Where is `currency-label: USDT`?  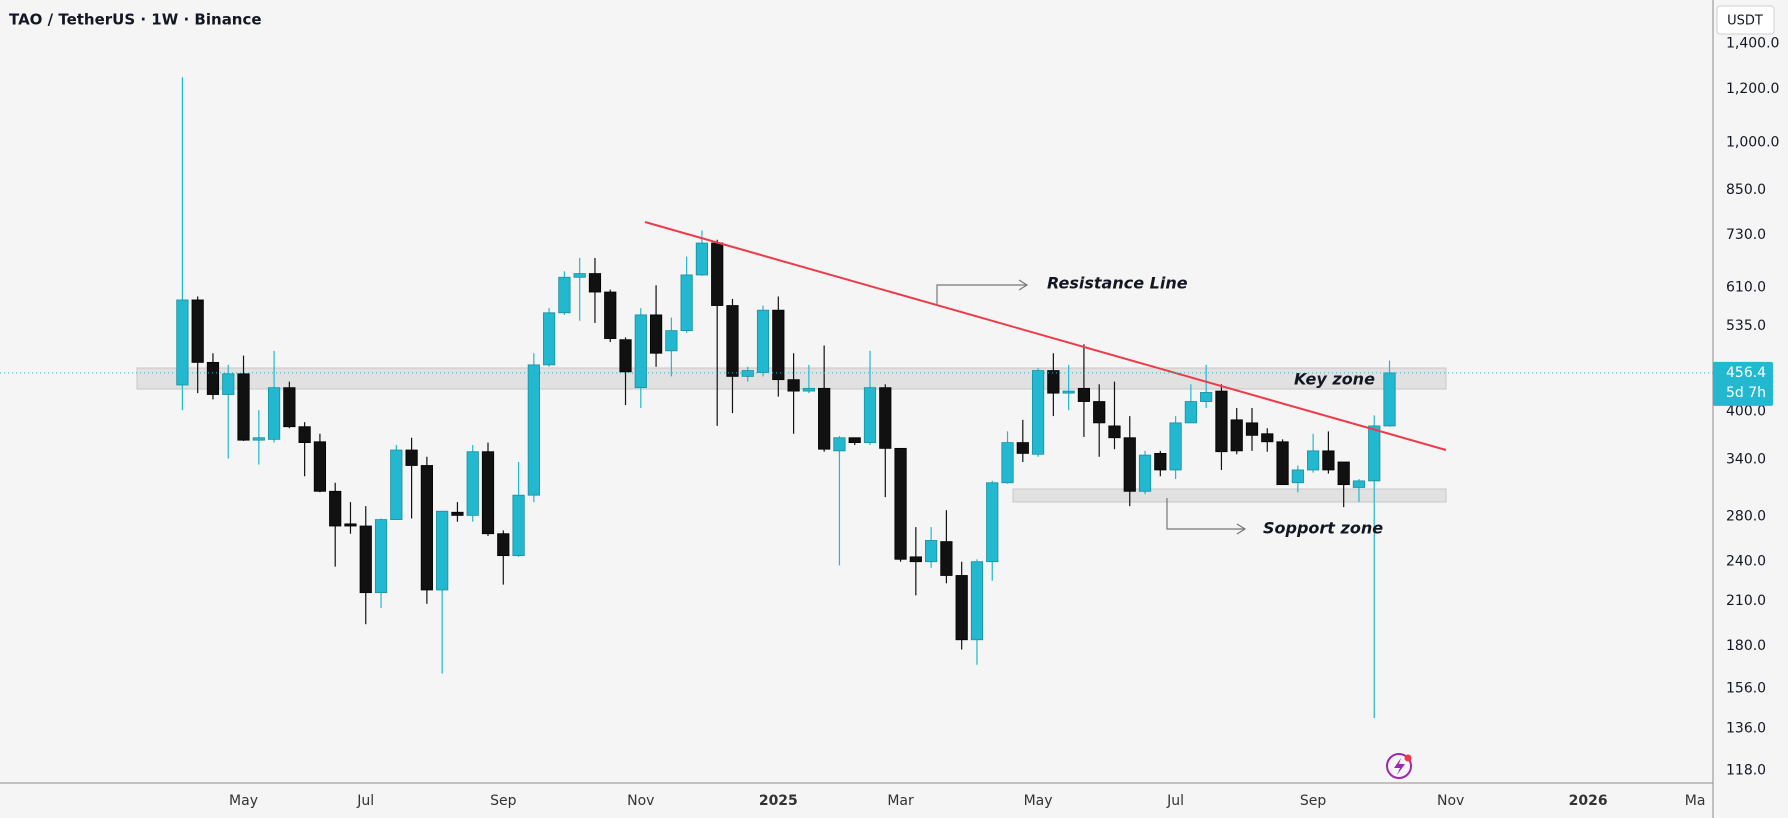 currency-label: USDT is located at coordinates (1745, 21).